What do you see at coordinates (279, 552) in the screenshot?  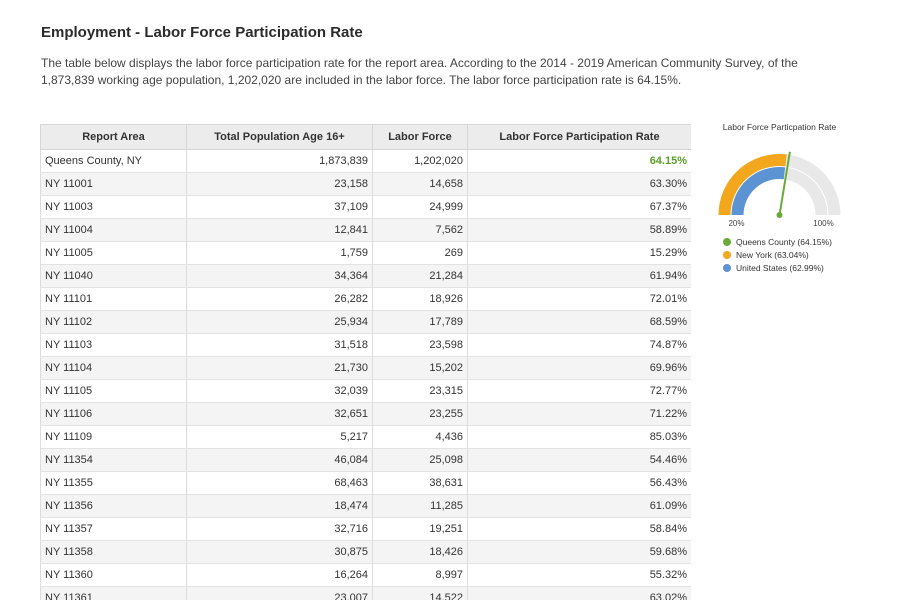 I see `cell-total-population: 30,875` at bounding box center [279, 552].